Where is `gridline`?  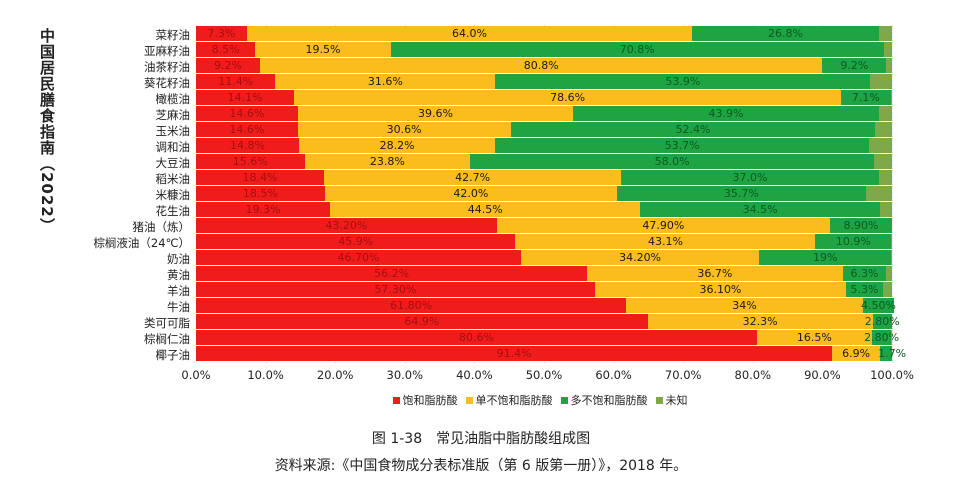 gridline is located at coordinates (892, 194).